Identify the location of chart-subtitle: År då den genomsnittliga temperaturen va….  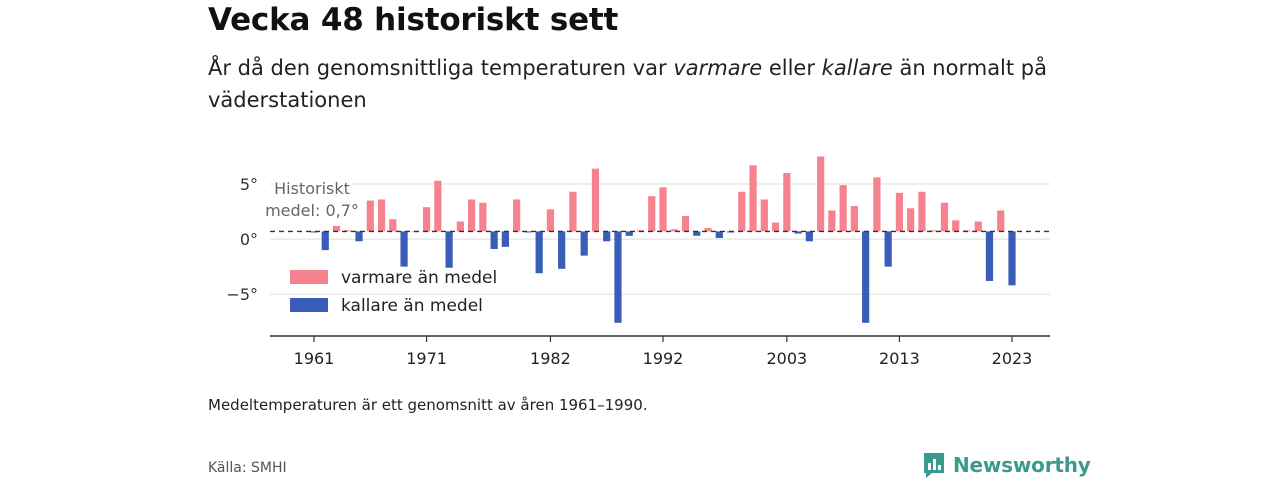
(633, 84).